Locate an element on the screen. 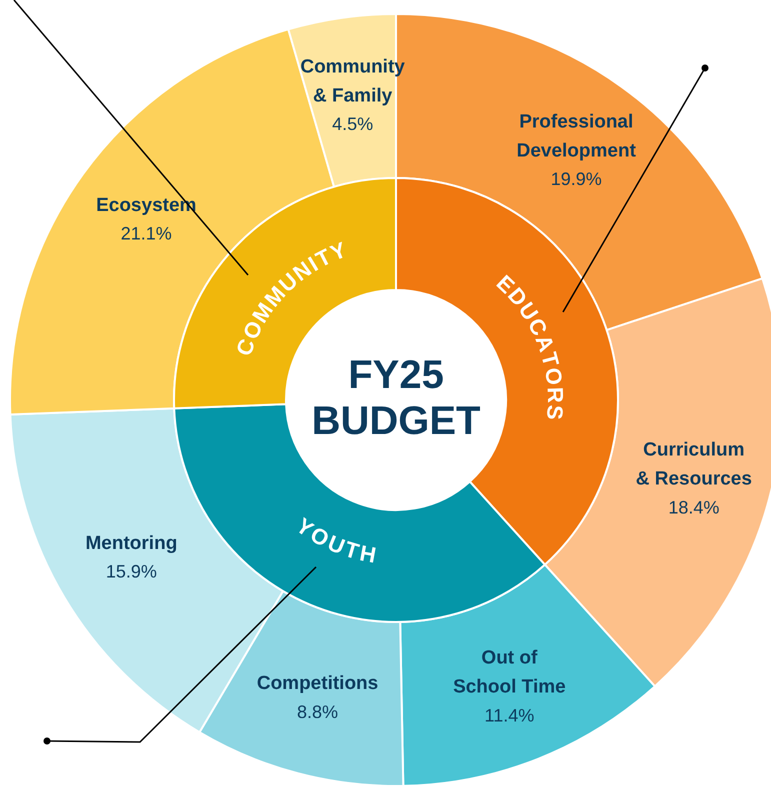  slice-label: Curriculum & Resources is located at coordinates (694, 465).